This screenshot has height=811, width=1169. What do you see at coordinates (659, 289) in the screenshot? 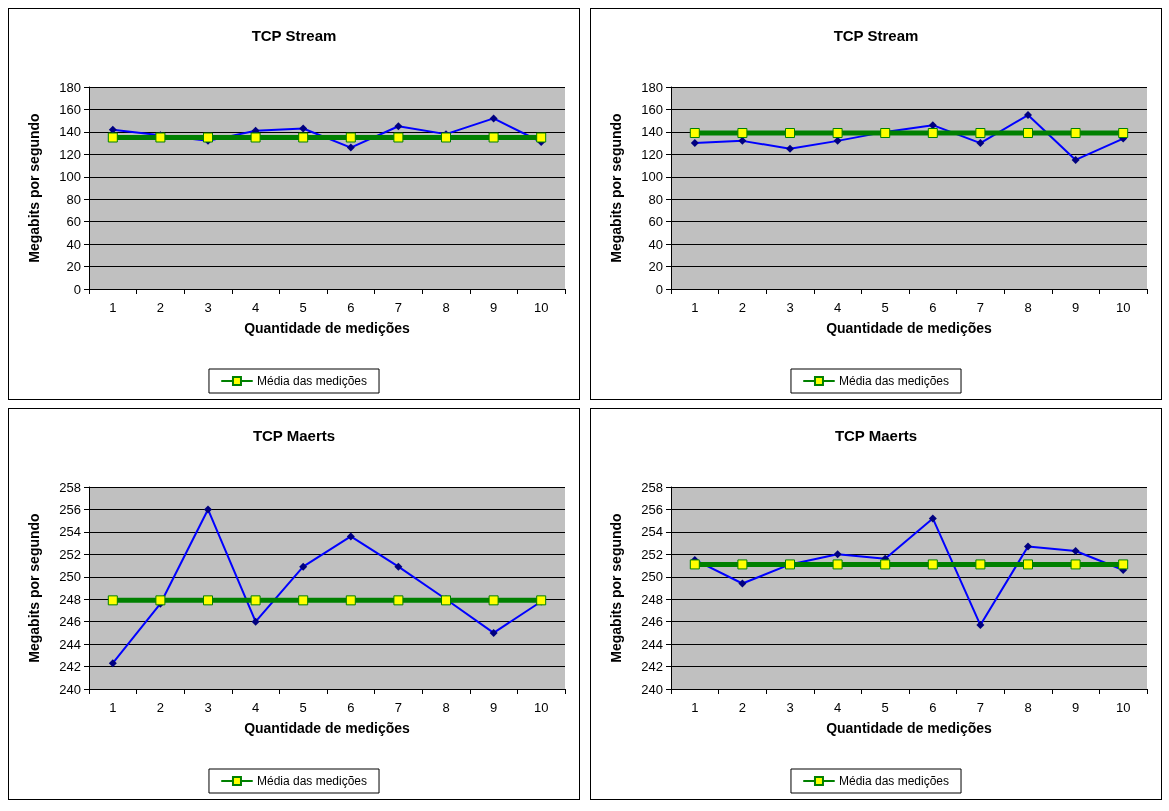
I see `y-tick-label: 0` at bounding box center [659, 289].